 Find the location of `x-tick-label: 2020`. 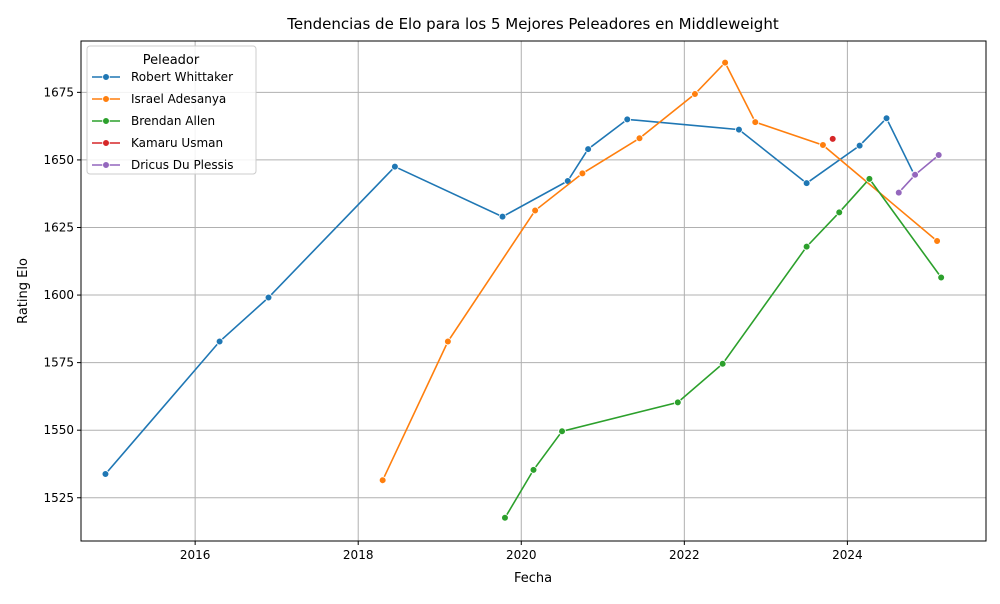

x-tick-label: 2020 is located at coordinates (521, 555).